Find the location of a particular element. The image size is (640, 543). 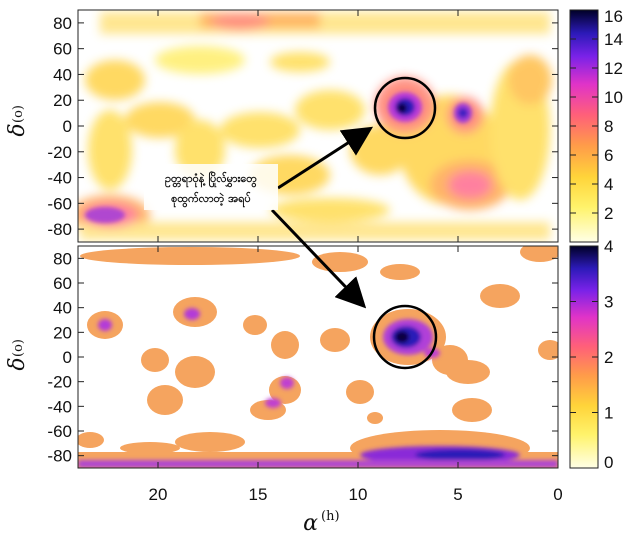

colorbar-tick-label: 16 is located at coordinates (613, 16).